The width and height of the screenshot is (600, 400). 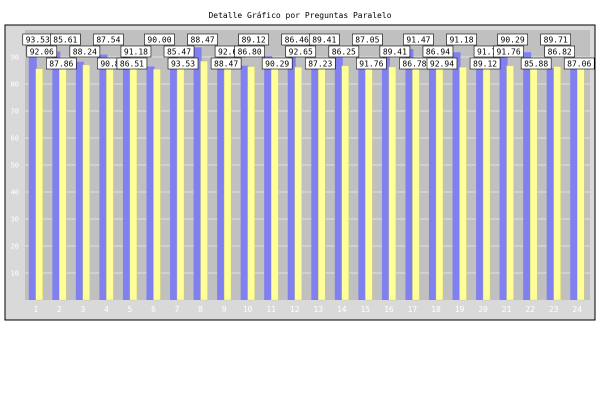 I want to click on data-label: 85.88, so click(x=536, y=64).